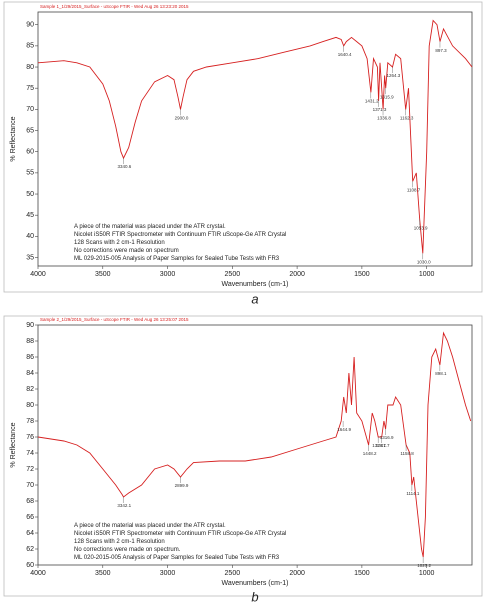  What do you see at coordinates (387, 96) in the screenshot?
I see `peak-label: 1315.9` at bounding box center [387, 96].